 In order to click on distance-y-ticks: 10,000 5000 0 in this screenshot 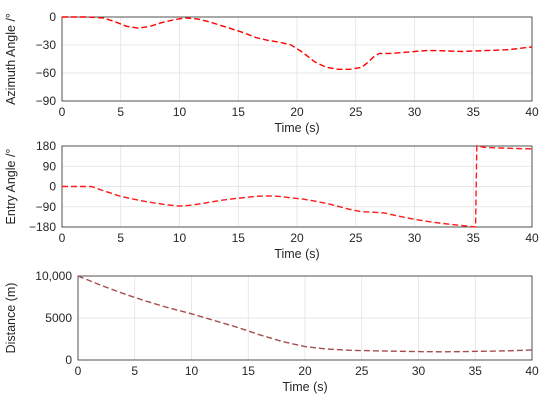, I will do `click(53, 318)`.